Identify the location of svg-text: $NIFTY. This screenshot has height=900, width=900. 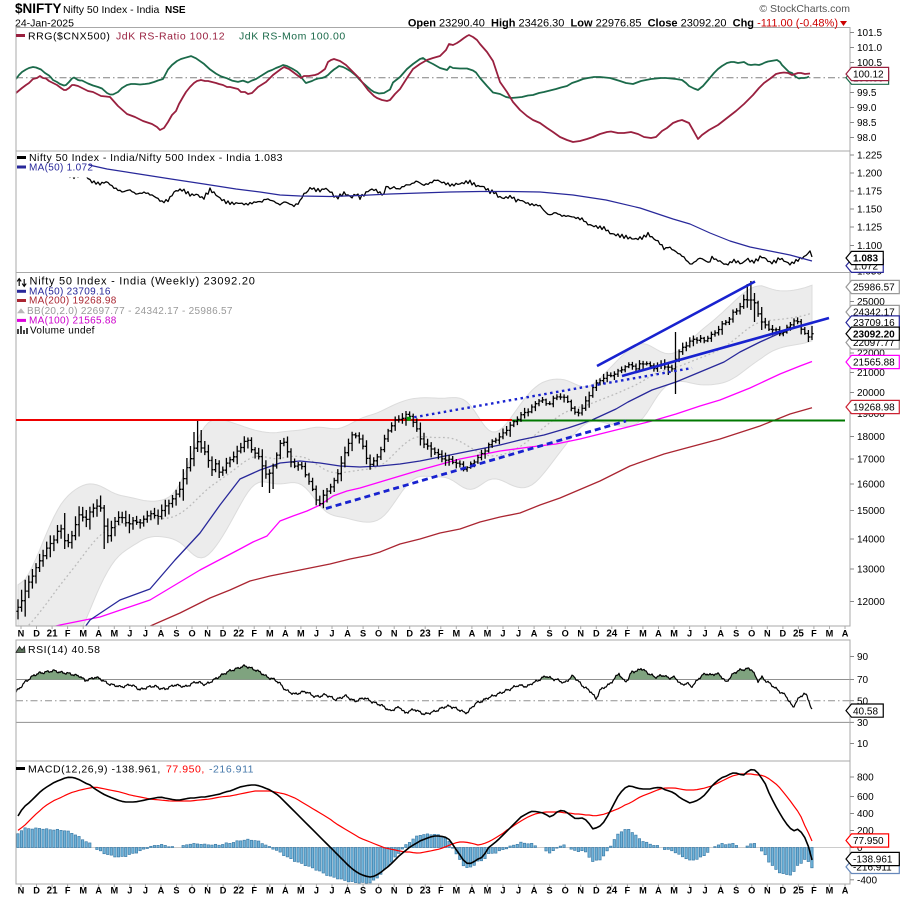
(38, 8).